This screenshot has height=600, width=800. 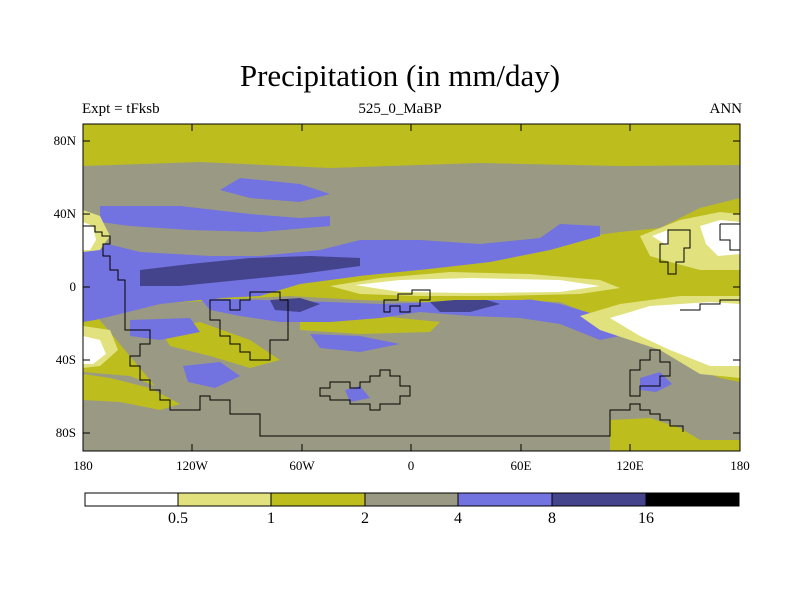 I want to click on experiment-label: Expt = tFksb, so click(x=121, y=109).